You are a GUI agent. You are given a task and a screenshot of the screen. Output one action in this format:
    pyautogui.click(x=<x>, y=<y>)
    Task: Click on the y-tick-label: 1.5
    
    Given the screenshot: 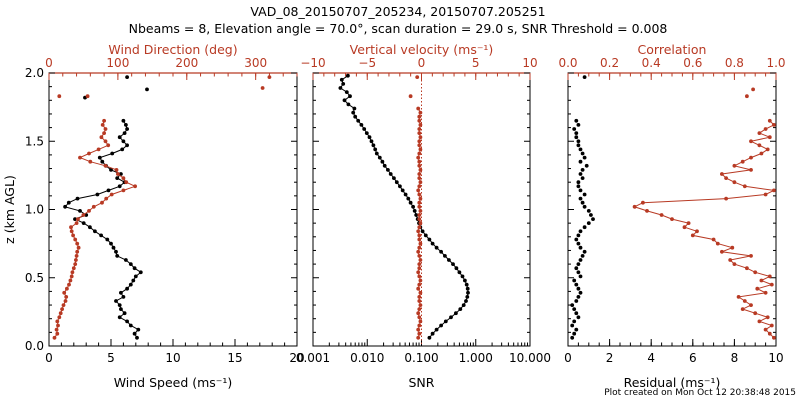 What is the action you would take?
    pyautogui.click(x=34, y=141)
    